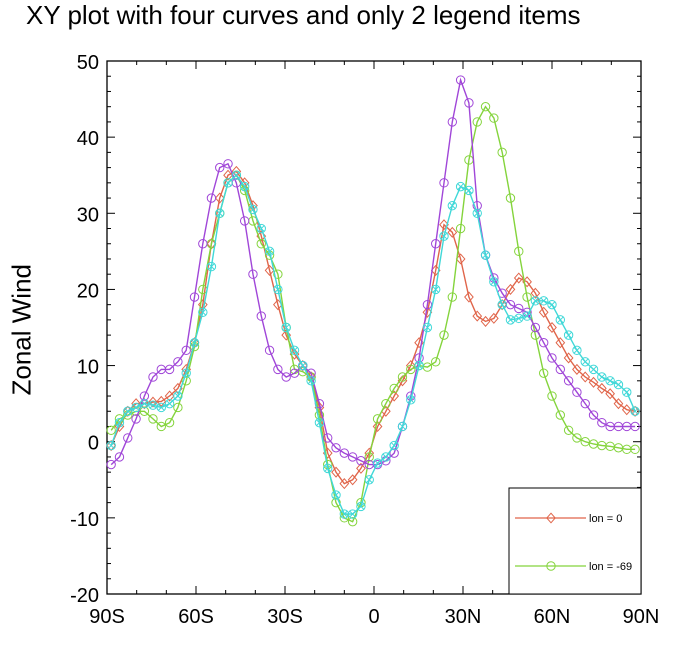 This screenshot has width=700, height=645. Describe the element at coordinates (84, 596) in the screenshot. I see `y-tick-label: -20` at that location.